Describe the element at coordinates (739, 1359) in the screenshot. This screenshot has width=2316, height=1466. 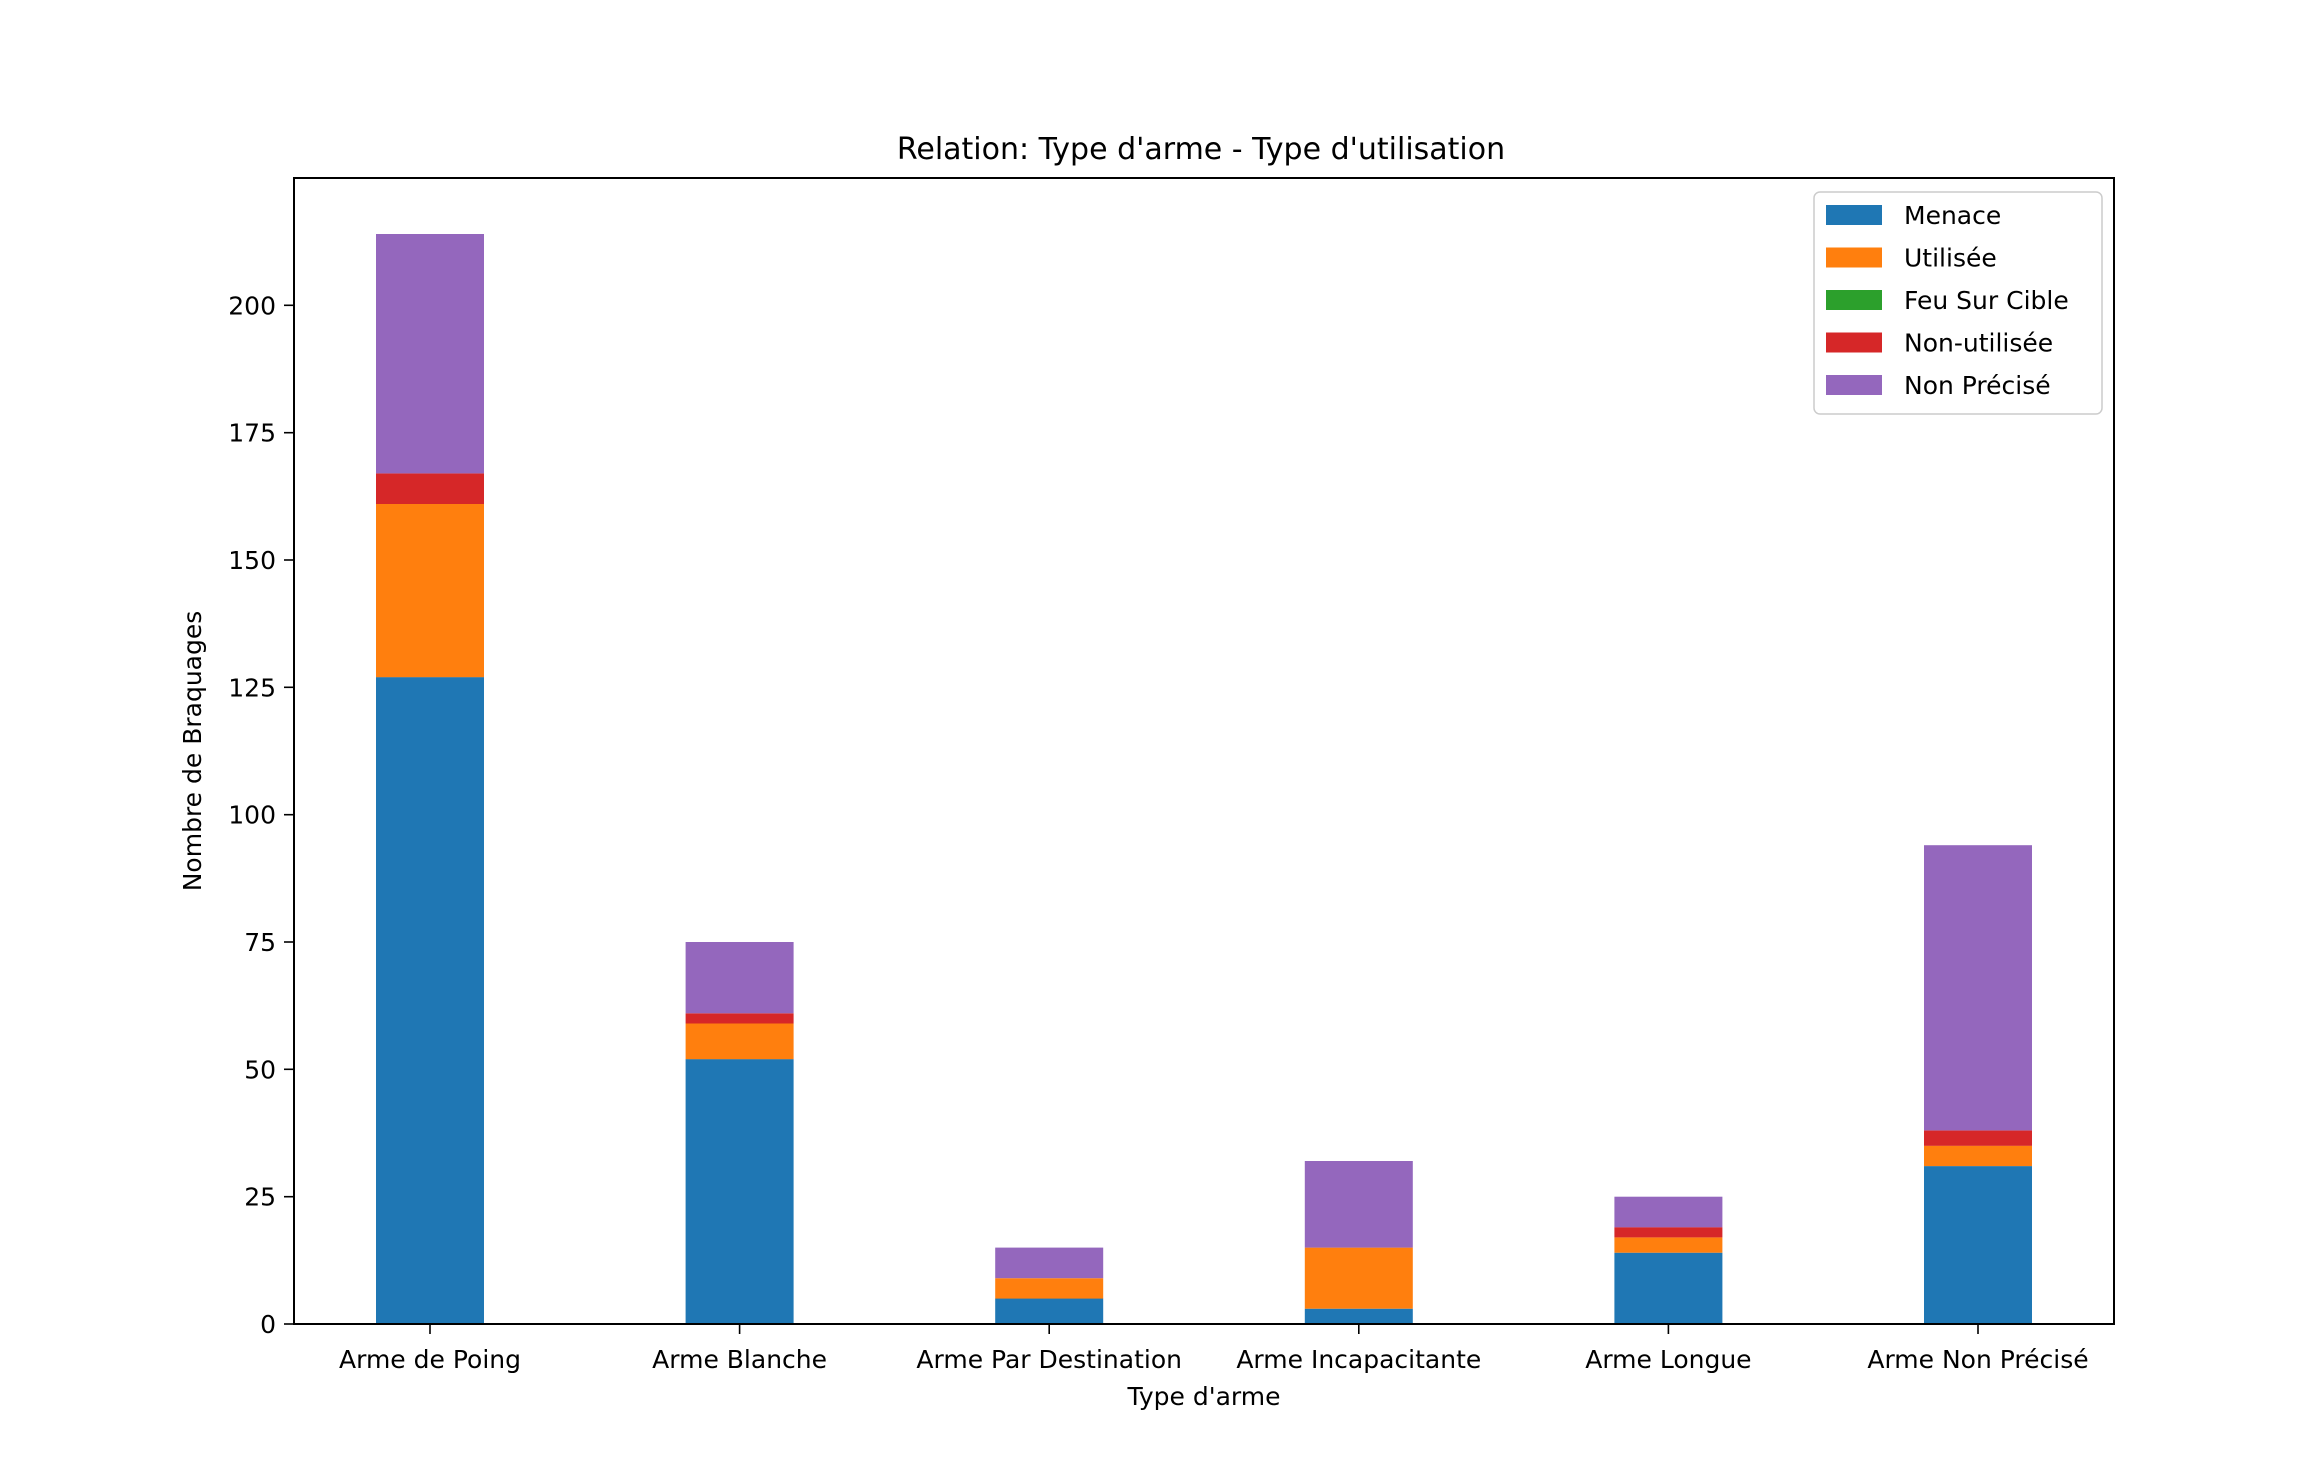
I see `x-tick-label: Arme Blanche` at that location.